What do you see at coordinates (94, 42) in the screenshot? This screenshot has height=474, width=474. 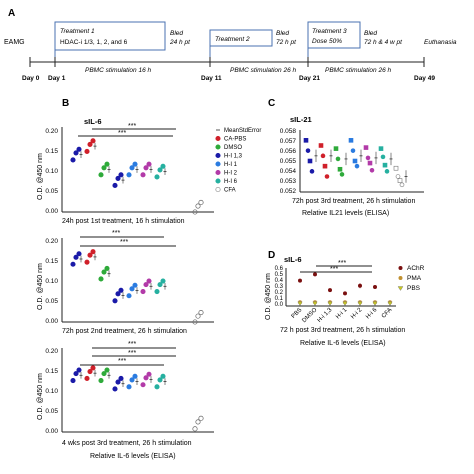 I see `treatment-1-line-2: HDAC-i 1/3, 1, 2, and 6` at bounding box center [94, 42].